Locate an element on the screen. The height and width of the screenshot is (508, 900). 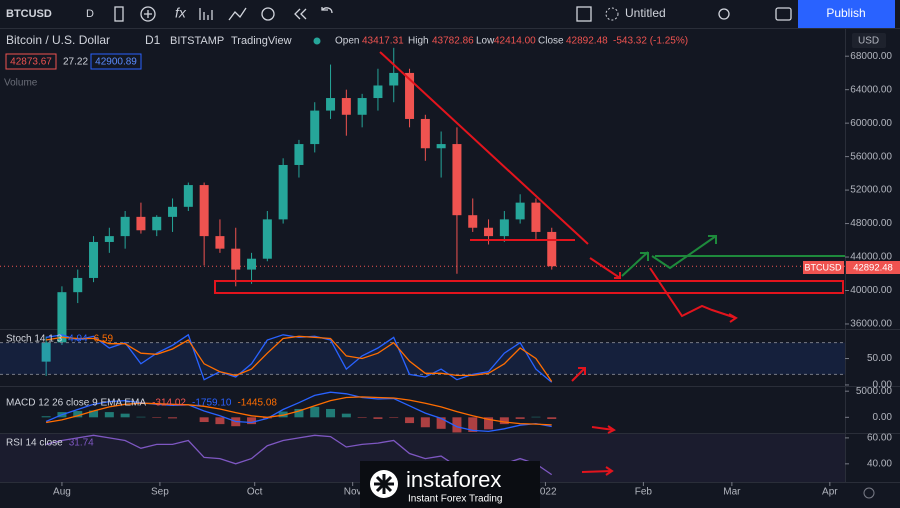
y-tick-label: 40.00 is located at coordinates (879, 463).